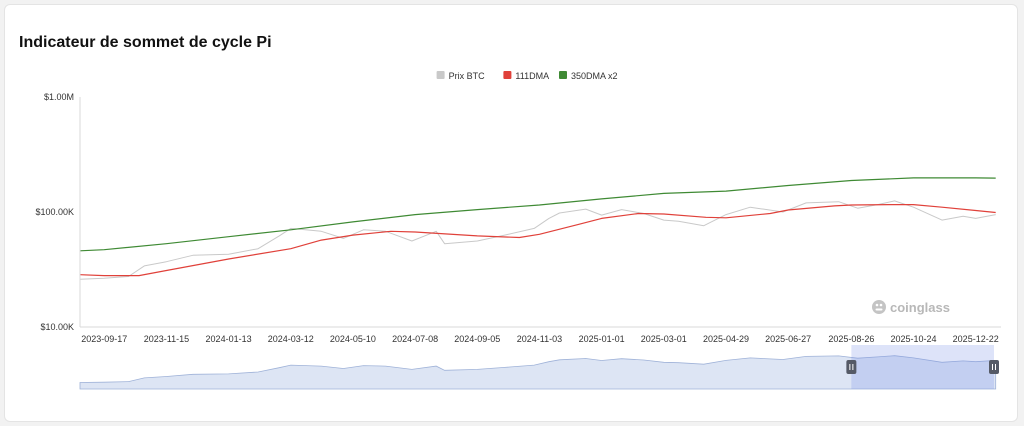  I want to click on x-tick-label: 2024-01-13, so click(229, 339).